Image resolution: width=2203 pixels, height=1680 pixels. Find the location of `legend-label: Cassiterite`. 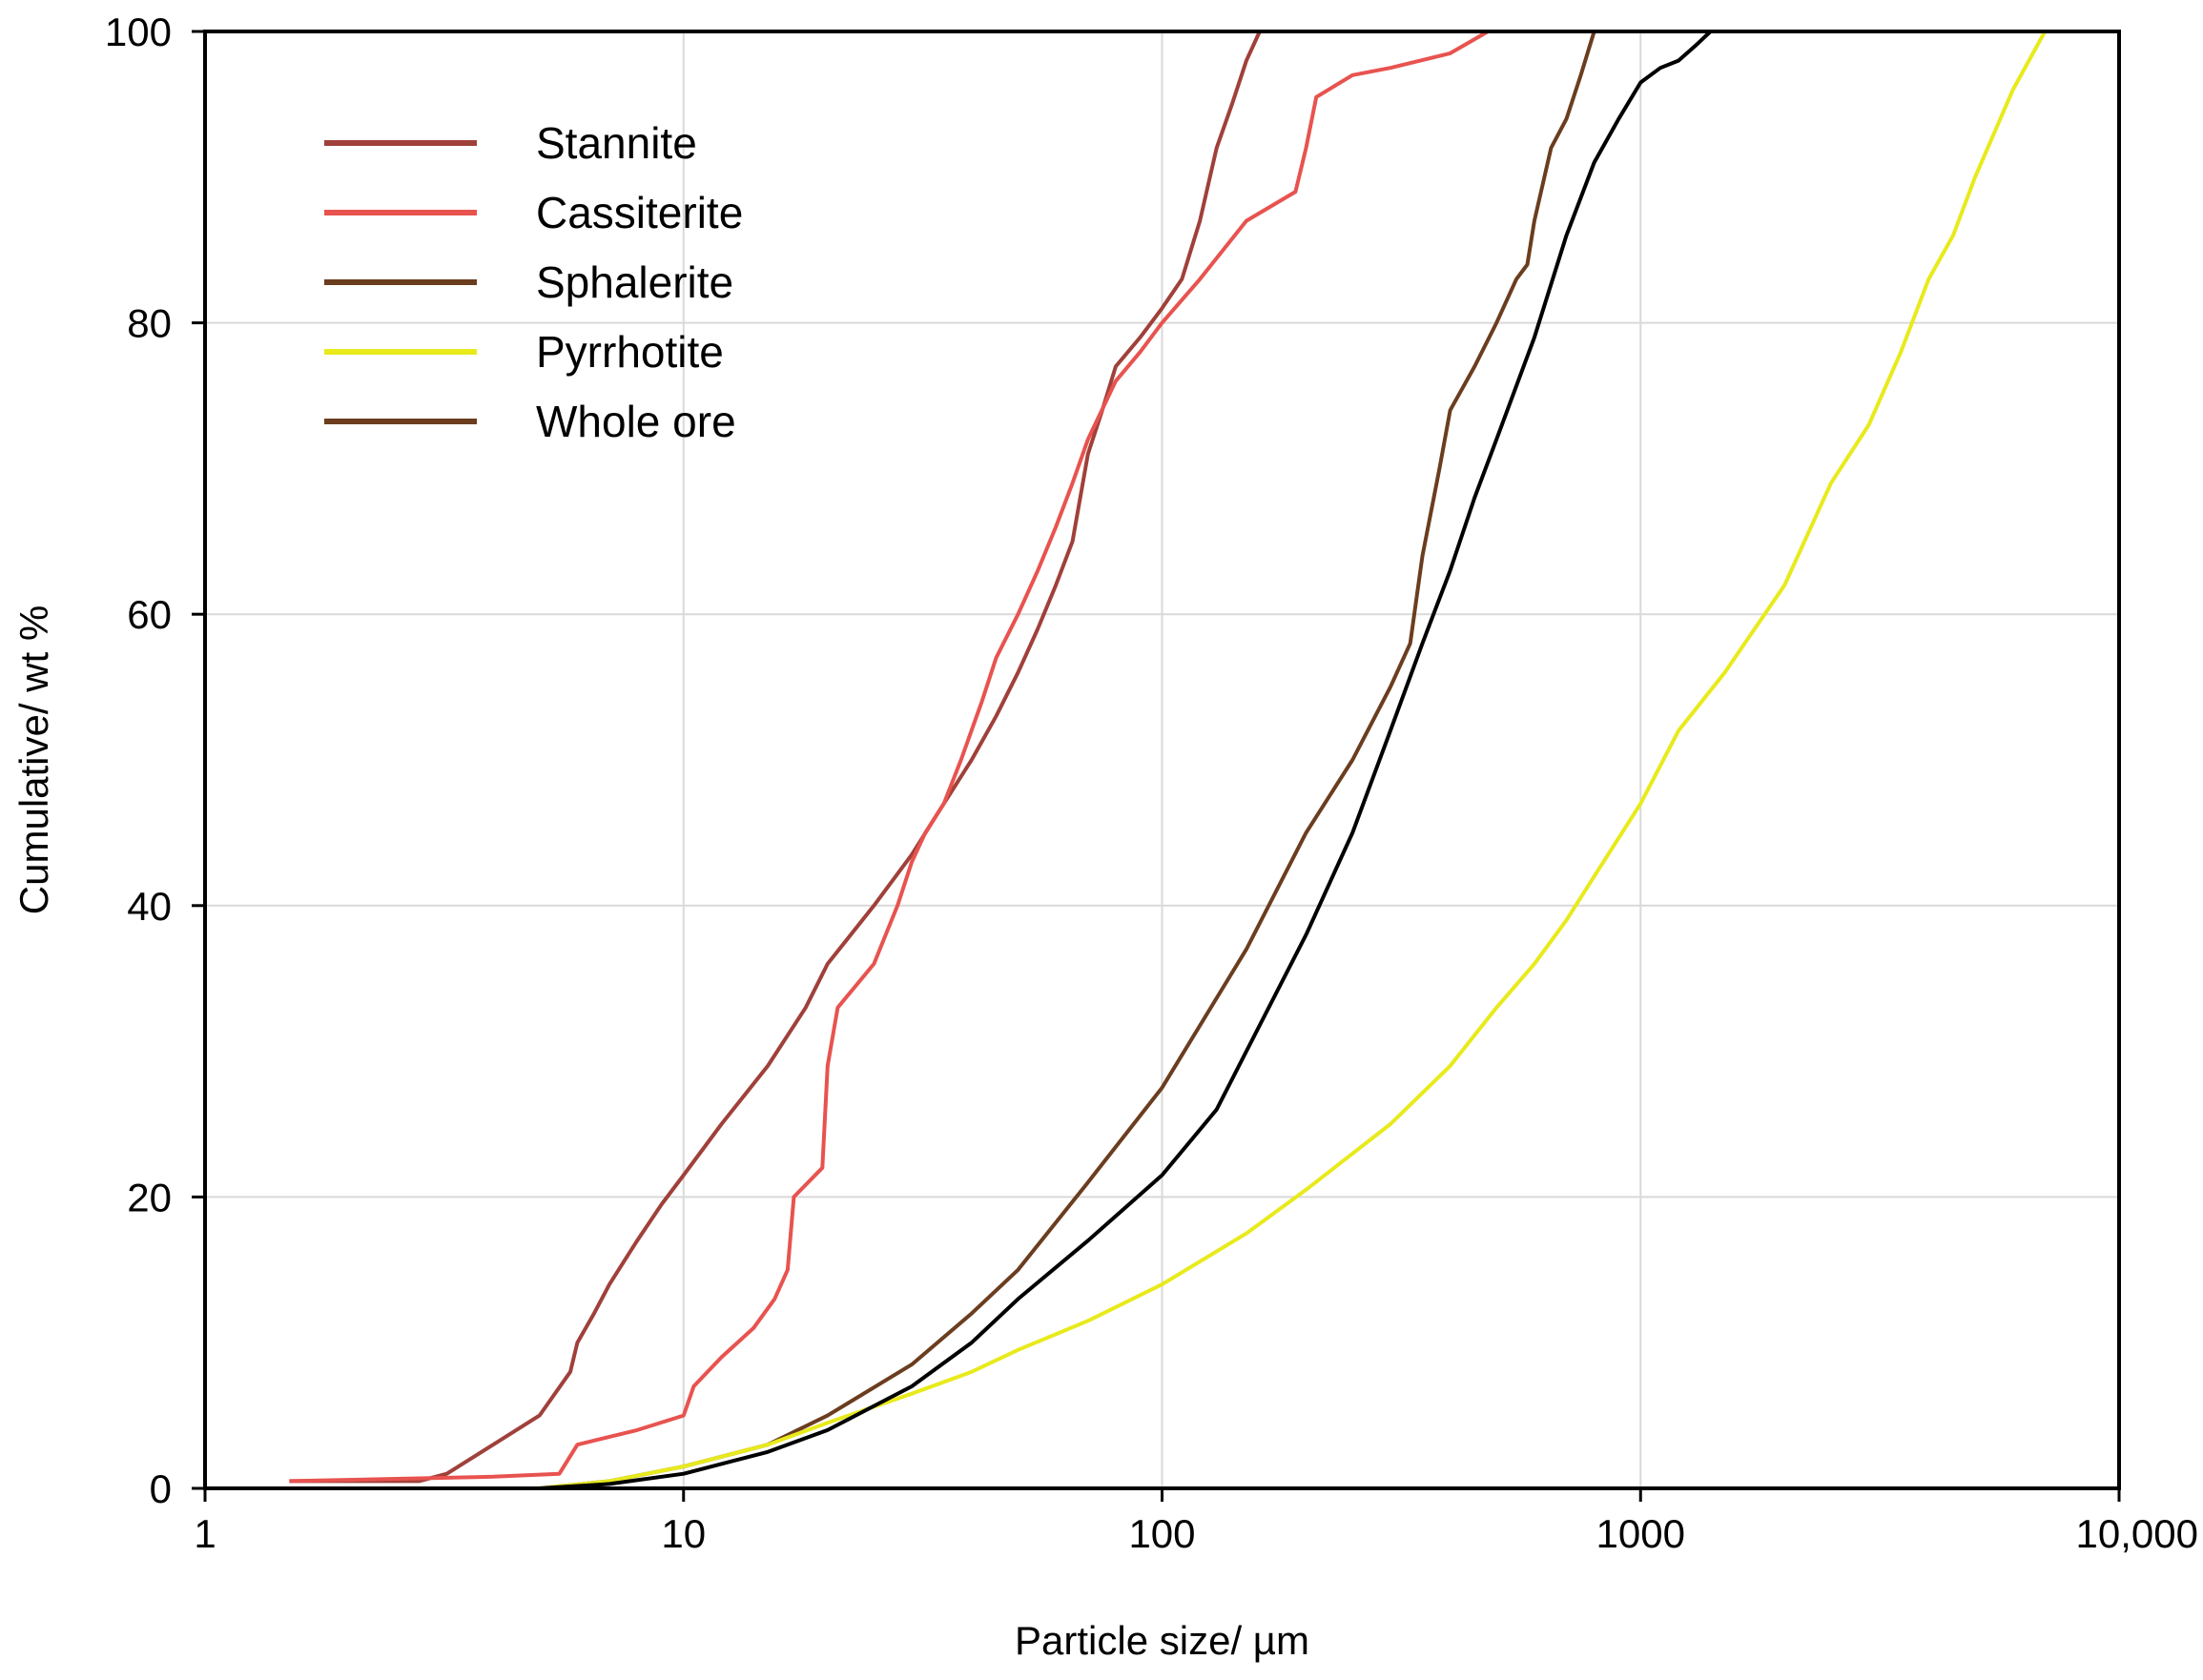

legend-label: Cassiterite is located at coordinates (639, 212).